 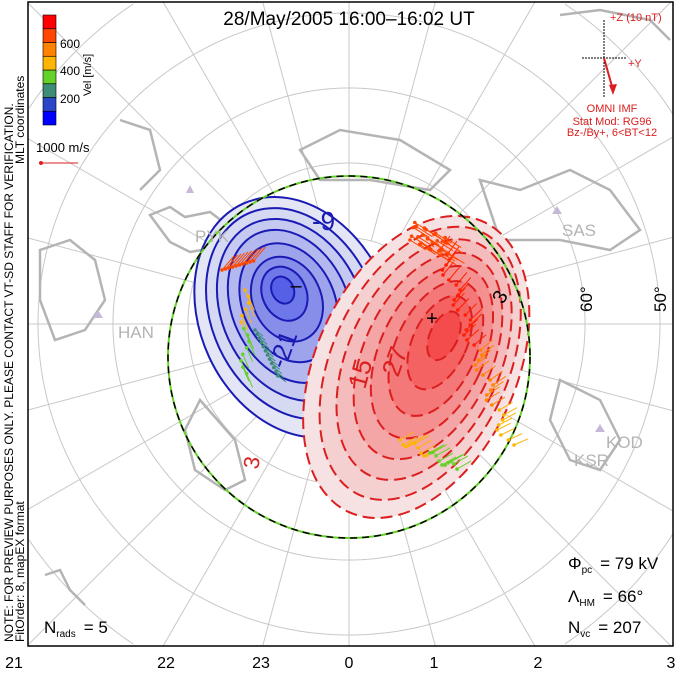 I want to click on vector-count: Nvc = 207, so click(x=604, y=629).